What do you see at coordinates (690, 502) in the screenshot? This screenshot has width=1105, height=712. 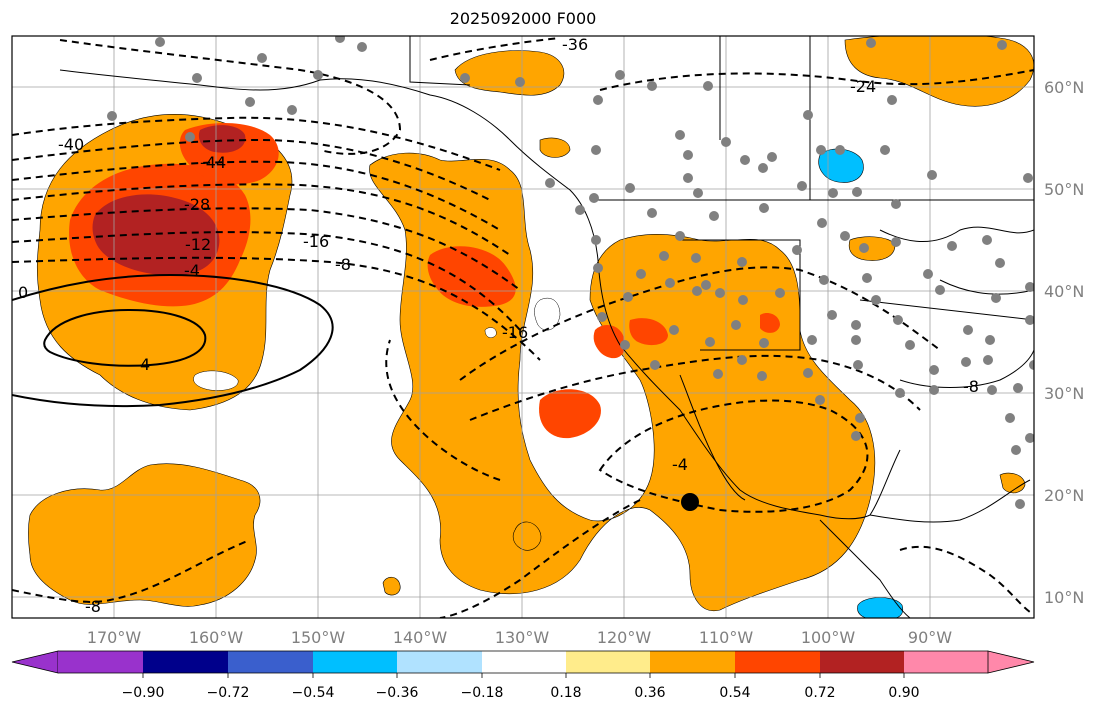 I see `highlight-marker` at bounding box center [690, 502].